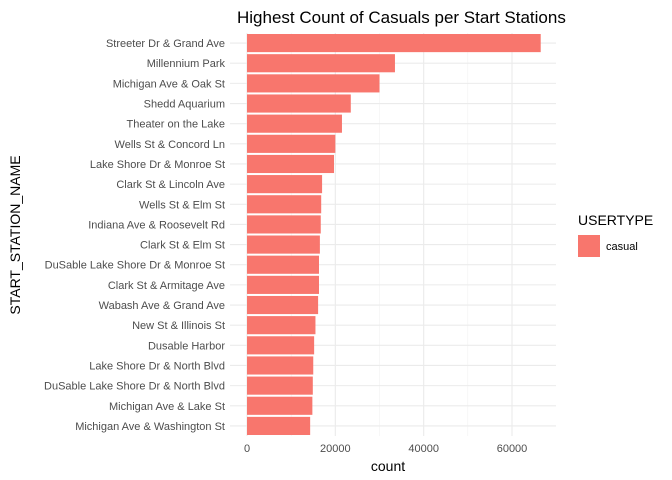 The height and width of the screenshot is (480, 672). Describe the element at coordinates (166, 286) in the screenshot. I see `y-tick-label: Clark St & Armitage Ave` at that location.